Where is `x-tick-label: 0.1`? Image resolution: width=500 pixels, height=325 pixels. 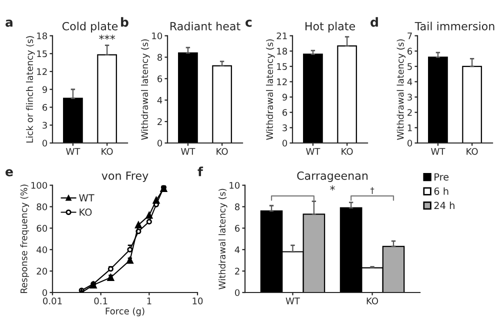 x-tick-label: 0.1 is located at coordinates (101, 301).